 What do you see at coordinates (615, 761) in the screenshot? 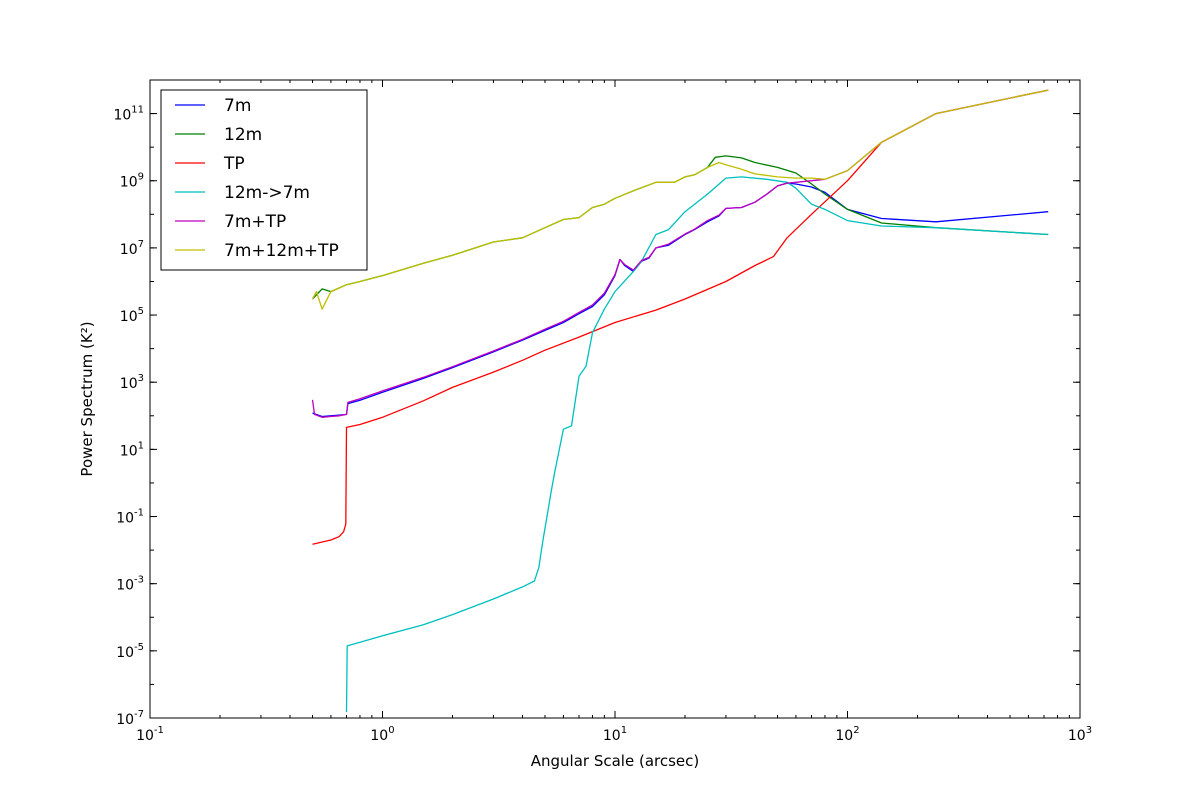
I see `x-axis-label: Angular Scale (arcsec)` at bounding box center [615, 761].